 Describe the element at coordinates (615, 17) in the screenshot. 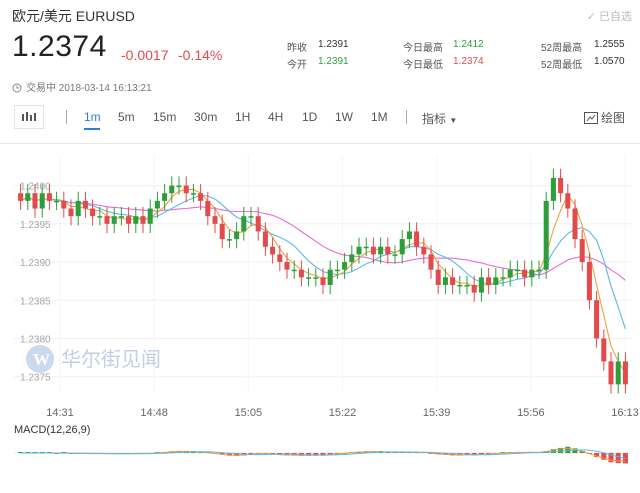

I see `watchlist-label: 已自选` at that location.